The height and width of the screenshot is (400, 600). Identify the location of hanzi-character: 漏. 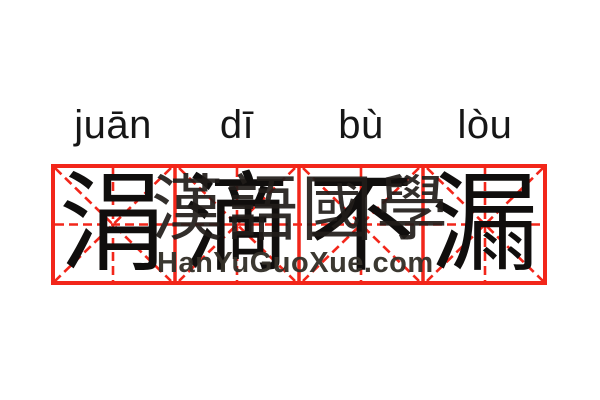
(484, 224).